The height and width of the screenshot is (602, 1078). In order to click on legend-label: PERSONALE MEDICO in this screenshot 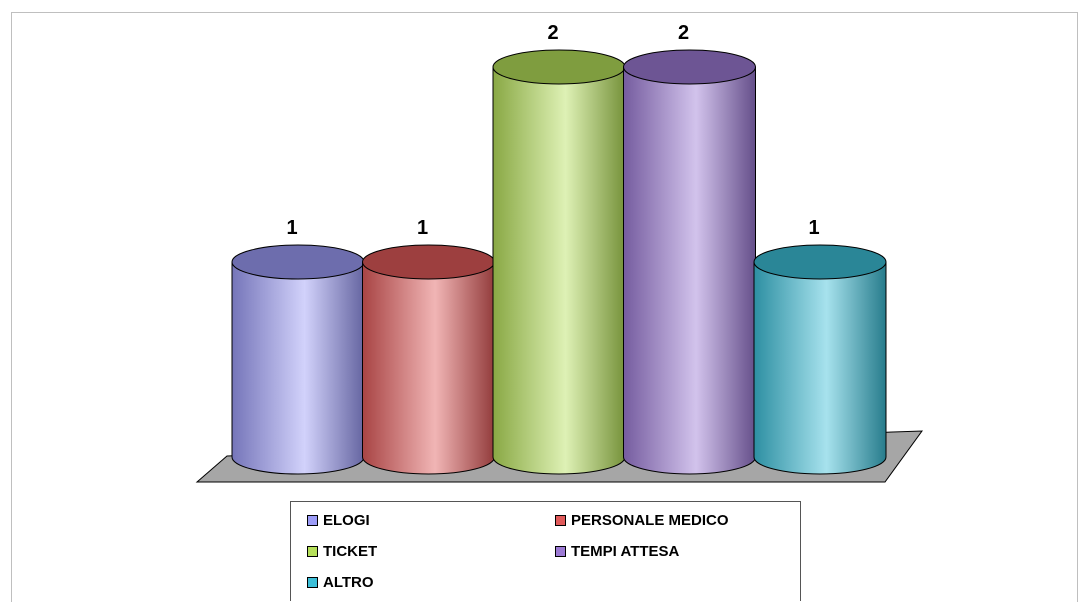, I will do `click(650, 520)`.